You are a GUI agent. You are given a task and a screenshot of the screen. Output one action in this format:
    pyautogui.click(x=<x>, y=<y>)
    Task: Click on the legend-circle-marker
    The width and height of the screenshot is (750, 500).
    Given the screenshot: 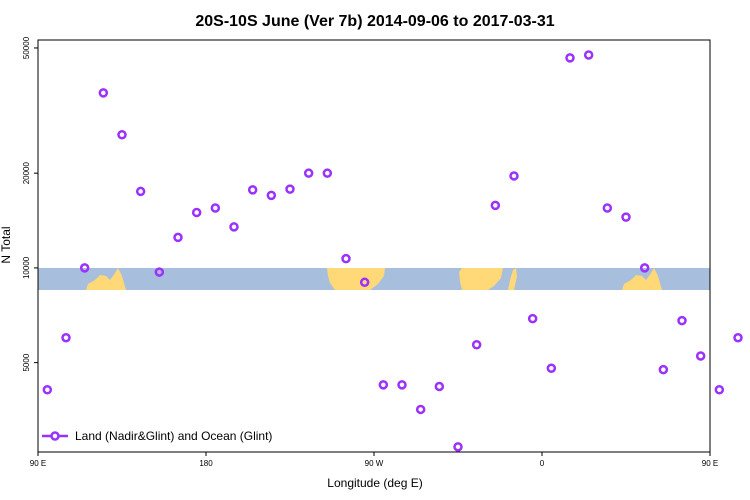 What is the action you would take?
    pyautogui.click(x=55, y=436)
    